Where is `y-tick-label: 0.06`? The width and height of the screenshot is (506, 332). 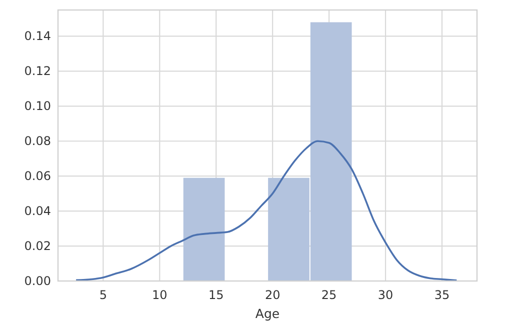 y-tick-label: 0.06 is located at coordinates (37, 176).